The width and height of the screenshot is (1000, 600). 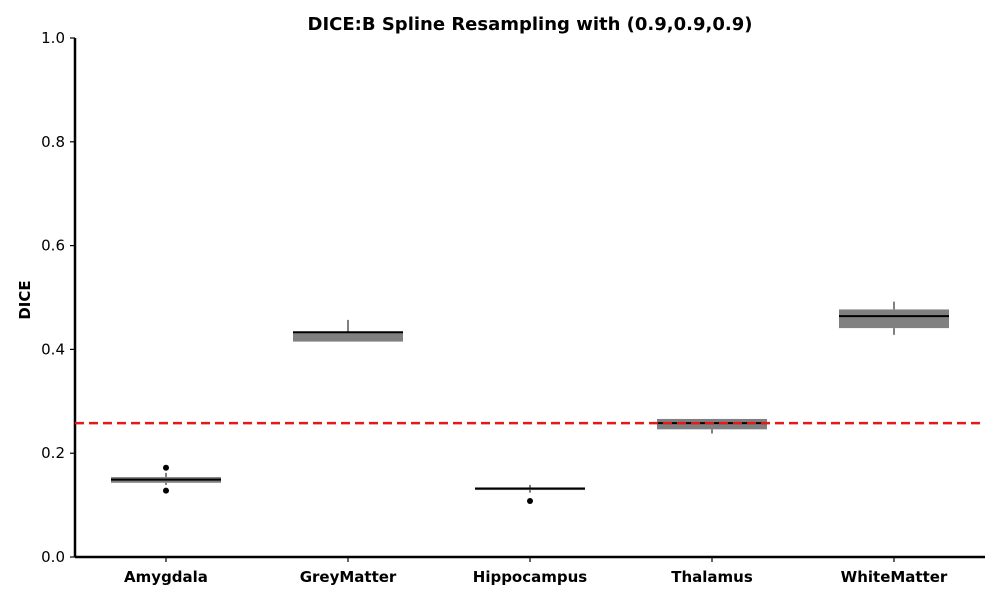 I want to click on box-greymatter, so click(x=348, y=337).